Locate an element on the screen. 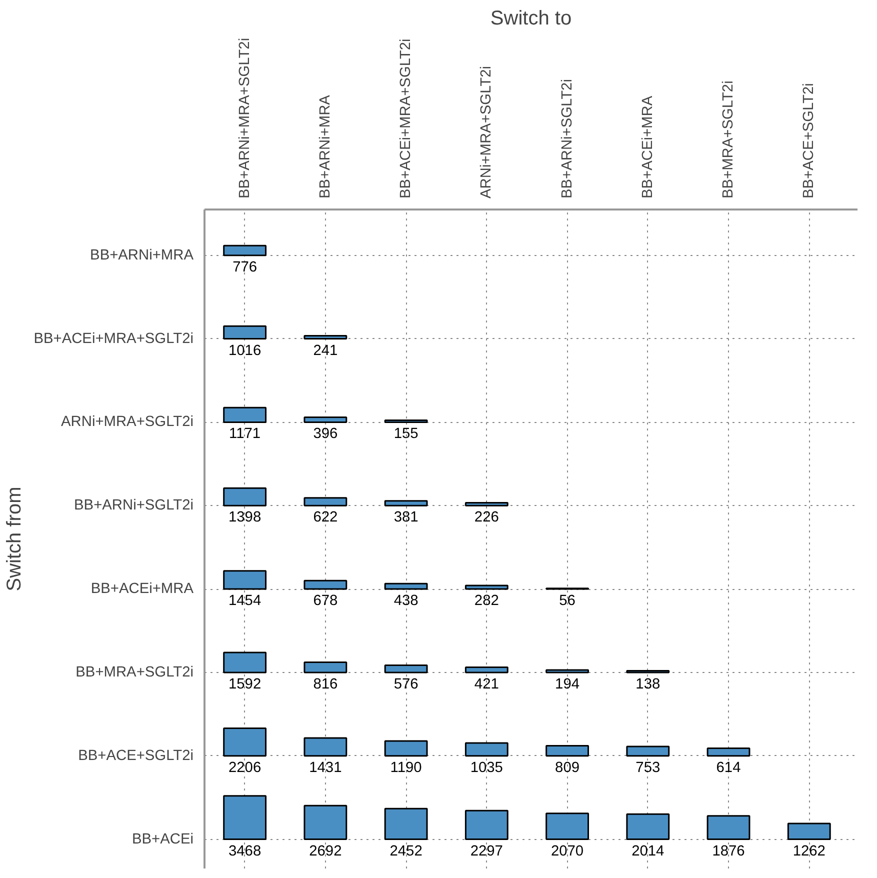 The width and height of the screenshot is (877, 878). data-label: 3468 is located at coordinates (245, 851).